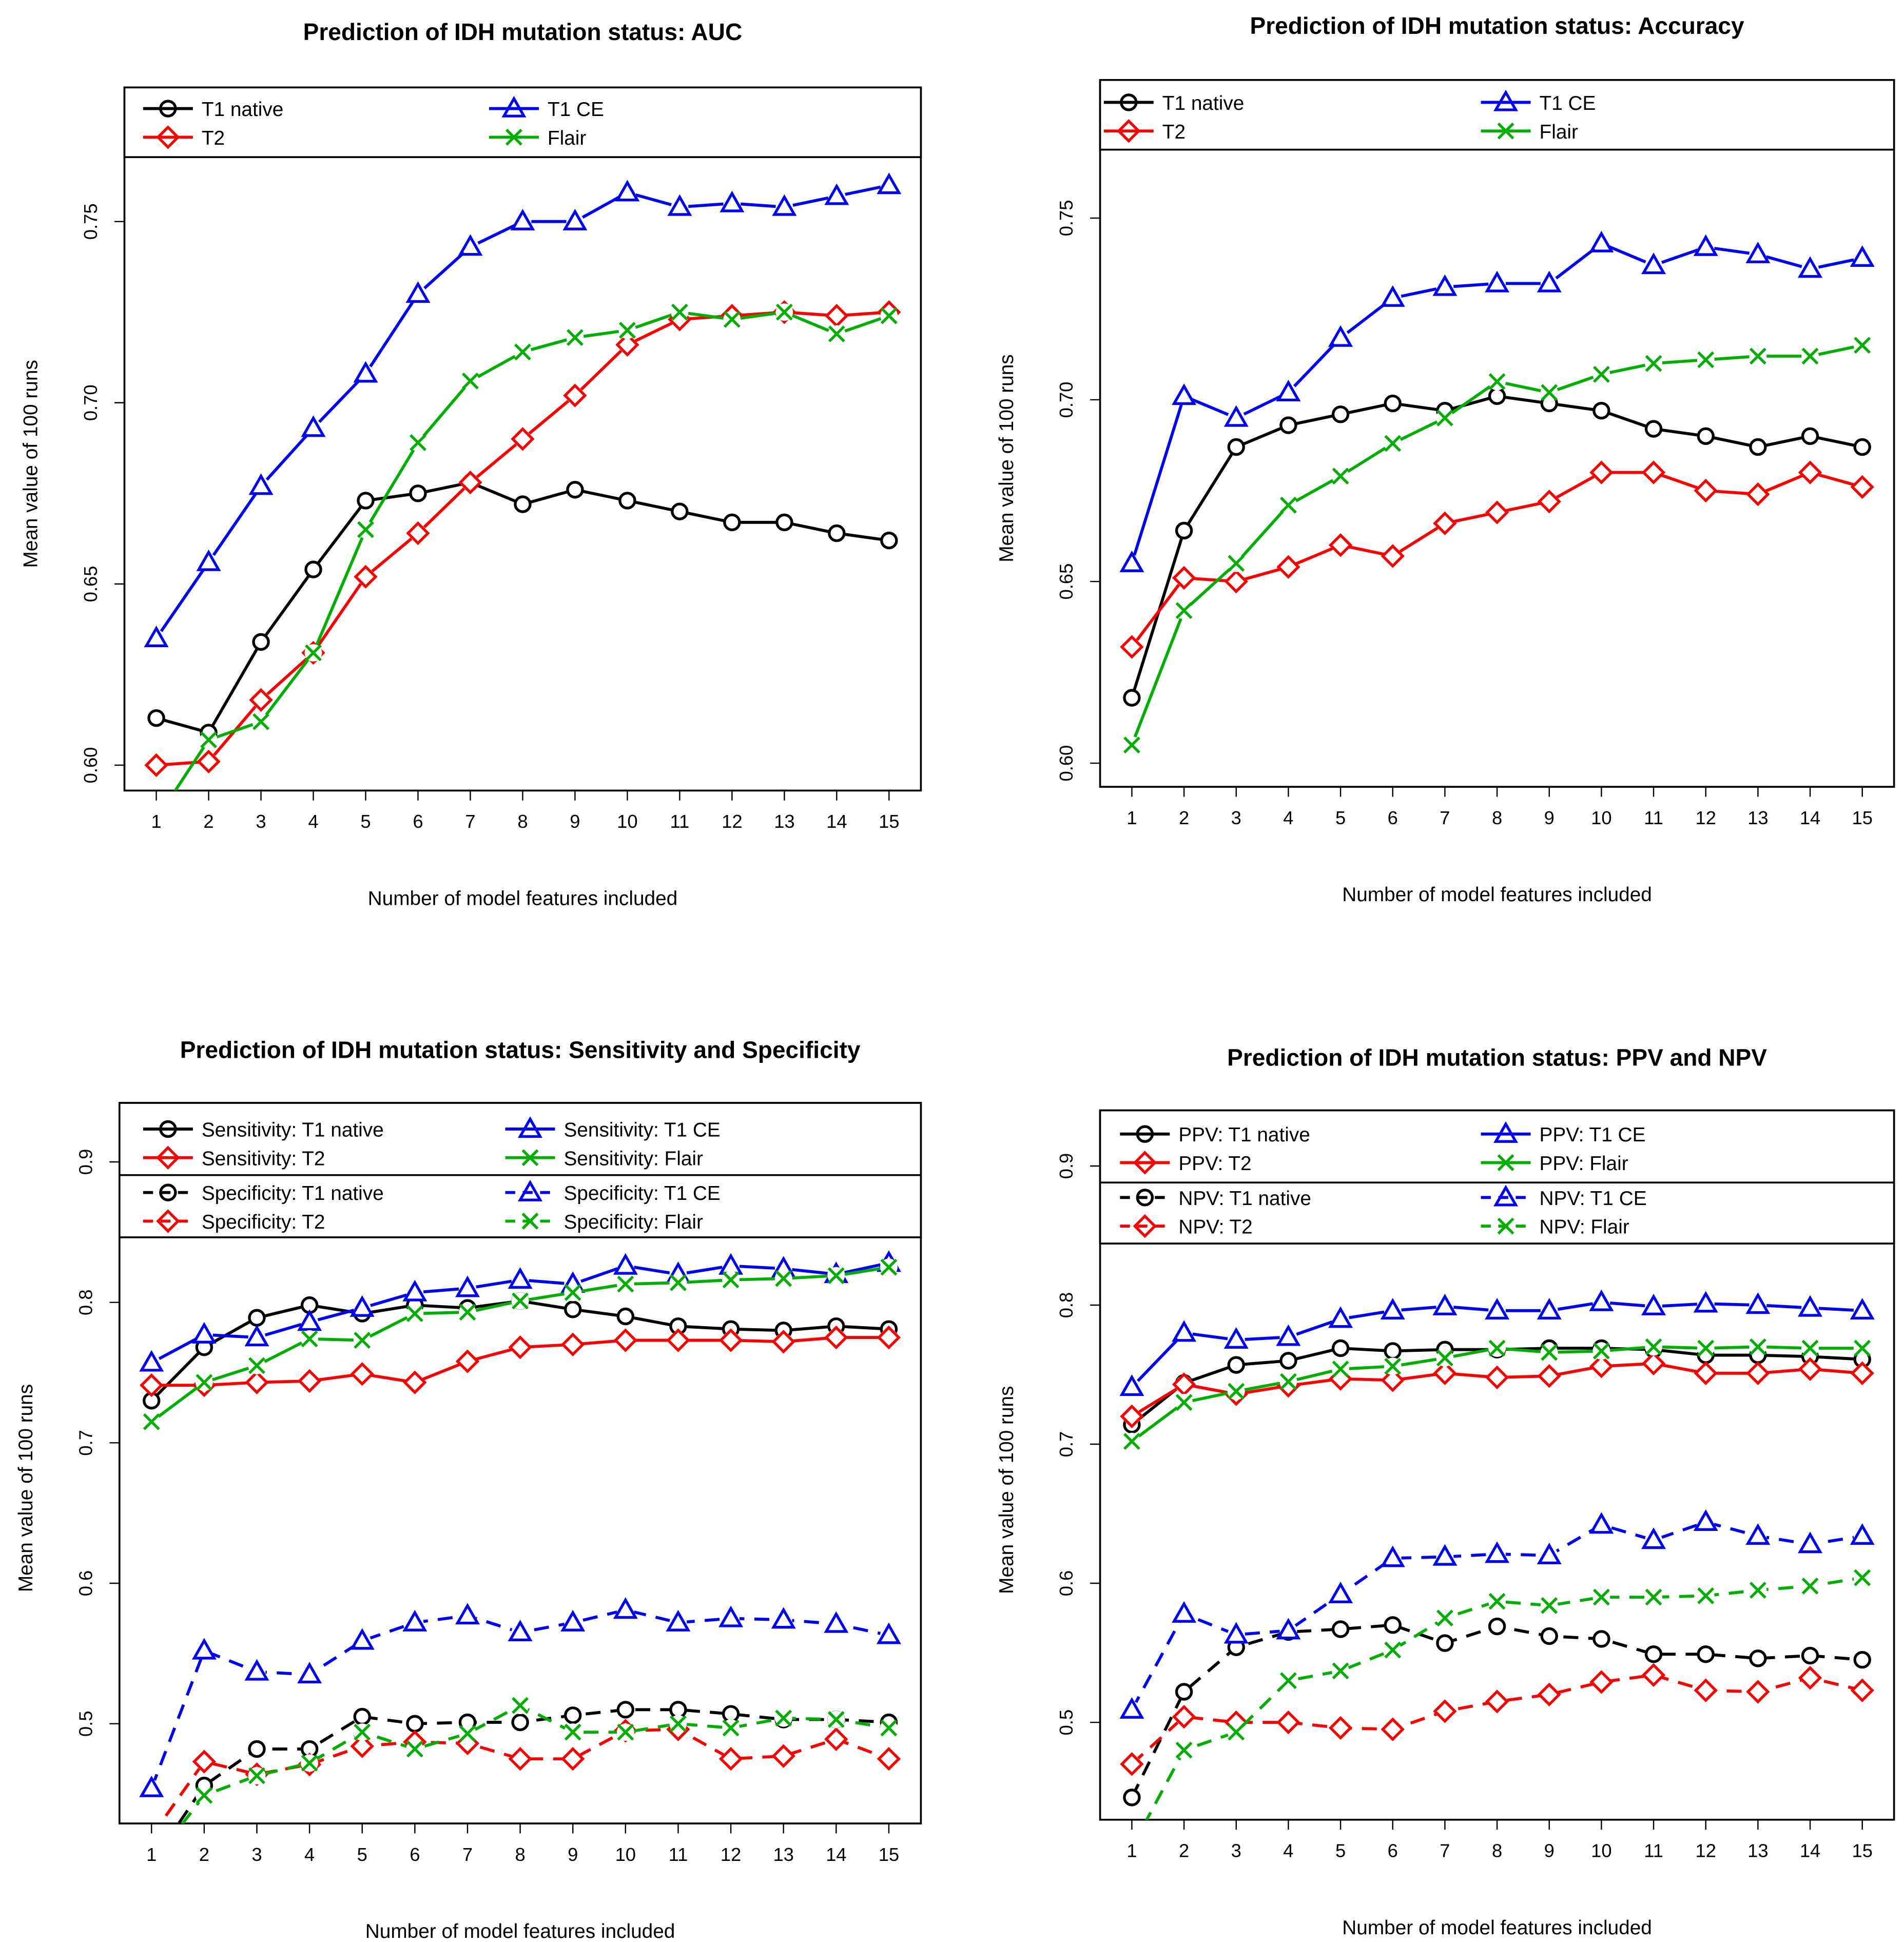 This screenshot has width=1904, height=1942. Describe the element at coordinates (90, 221) in the screenshot. I see `y-tick-label: 0.75` at that location.